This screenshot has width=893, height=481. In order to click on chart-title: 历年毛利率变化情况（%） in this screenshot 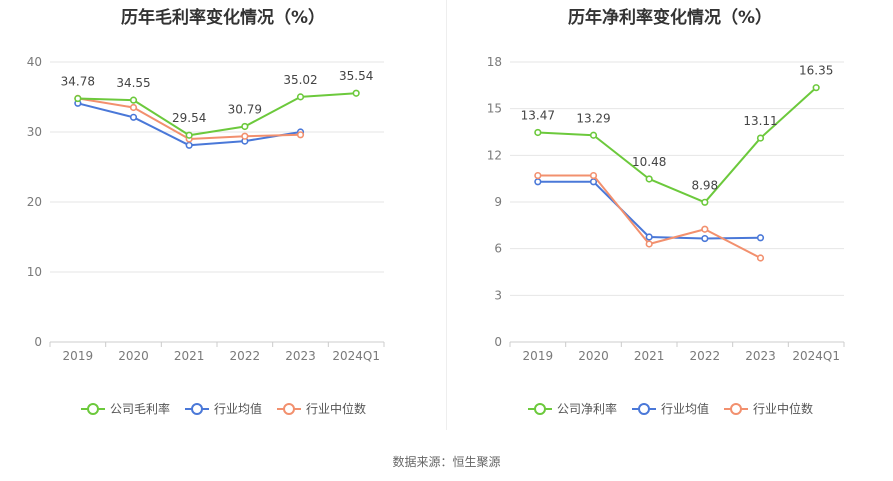, I will do `click(223, 18)`.